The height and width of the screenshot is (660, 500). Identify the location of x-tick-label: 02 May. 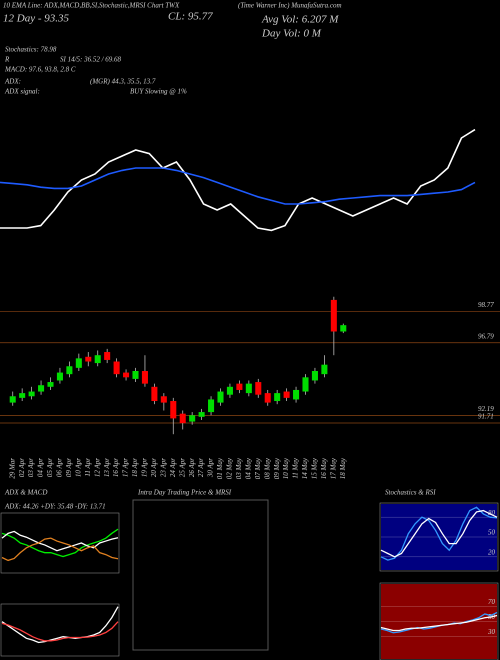
(230, 468).